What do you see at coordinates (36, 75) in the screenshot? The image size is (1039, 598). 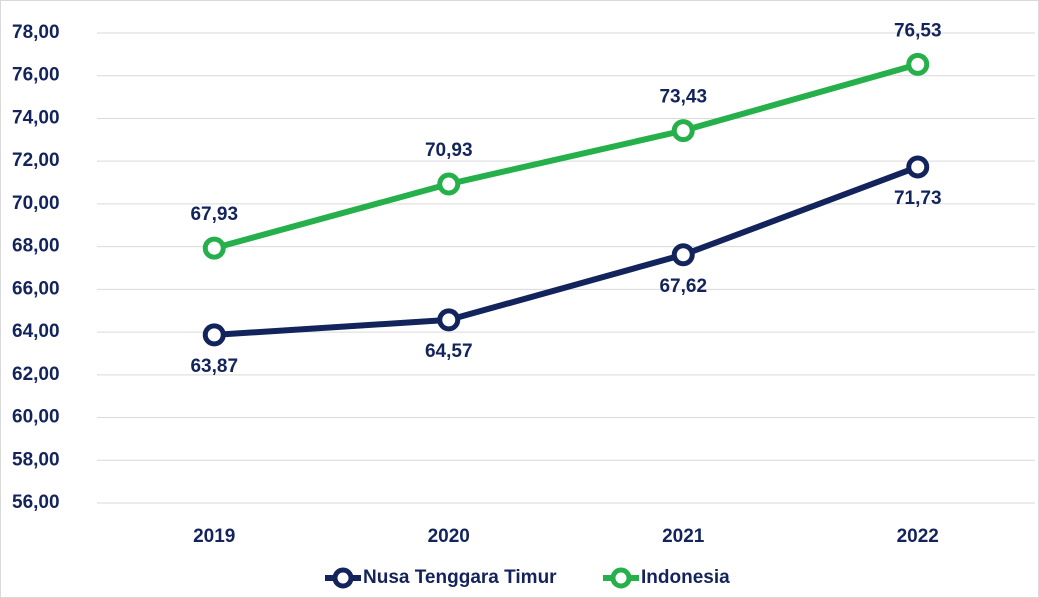 I see `y-tick-label: 76,00` at bounding box center [36, 75].